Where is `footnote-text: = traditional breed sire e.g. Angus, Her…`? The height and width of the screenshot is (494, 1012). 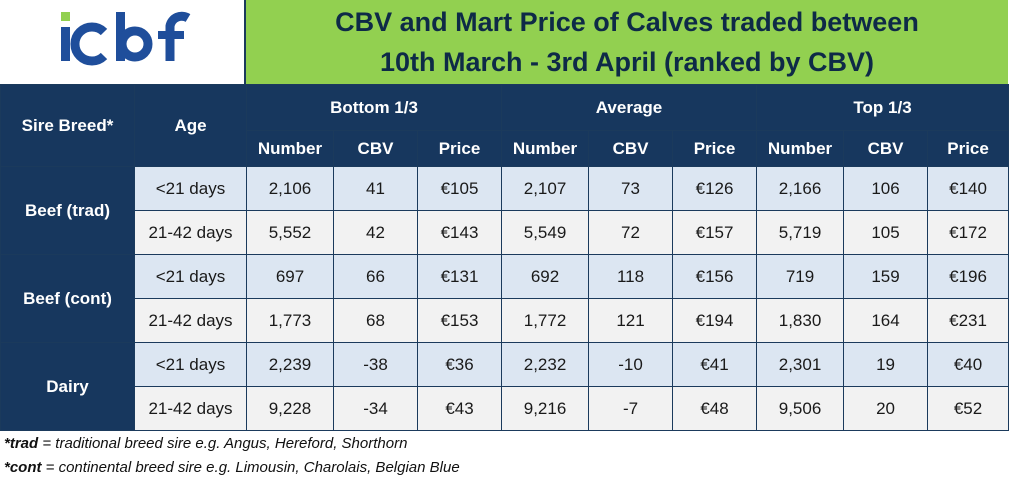
footnote-text: = traditional breed sire e.g. Angus, Her… is located at coordinates (223, 443).